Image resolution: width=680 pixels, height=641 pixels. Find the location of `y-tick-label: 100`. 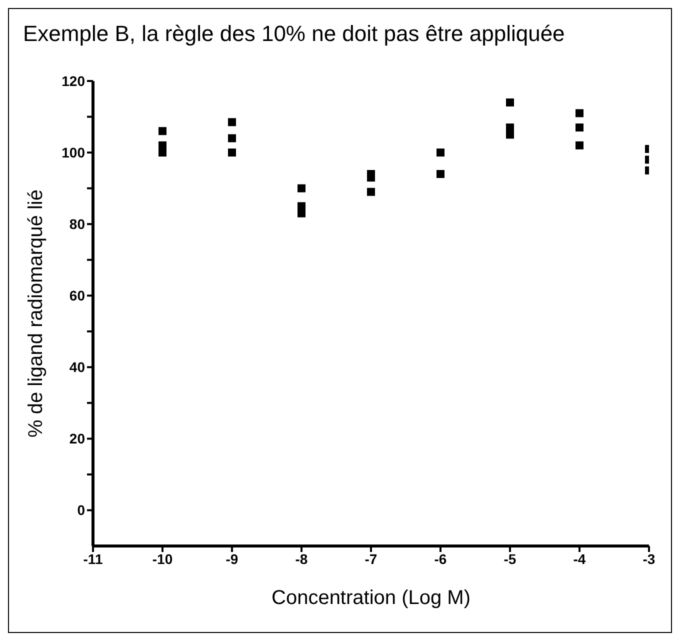

y-tick-label: 100 is located at coordinates (74, 152).